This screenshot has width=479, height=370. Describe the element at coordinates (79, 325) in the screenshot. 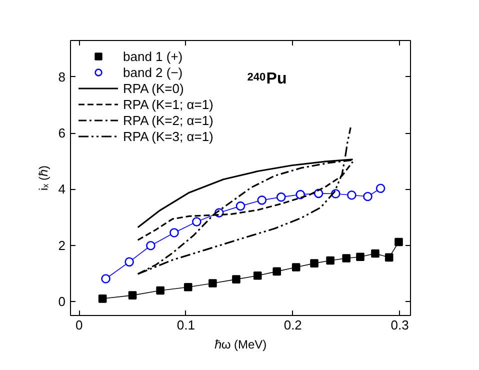

I see `x-tick-label: 0` at that location.